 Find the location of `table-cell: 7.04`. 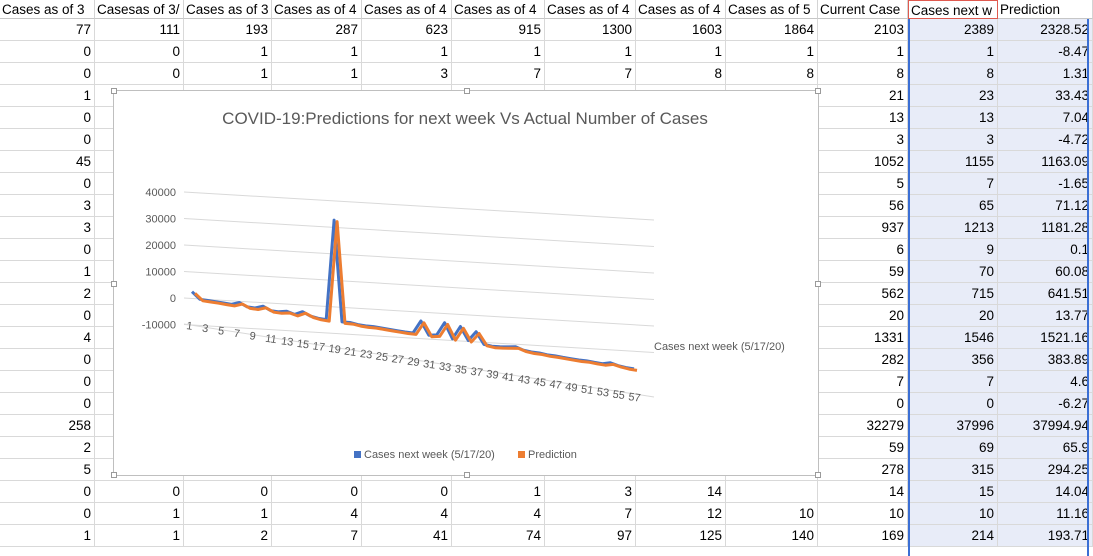

table-cell: 7.04 is located at coordinates (1045, 118).